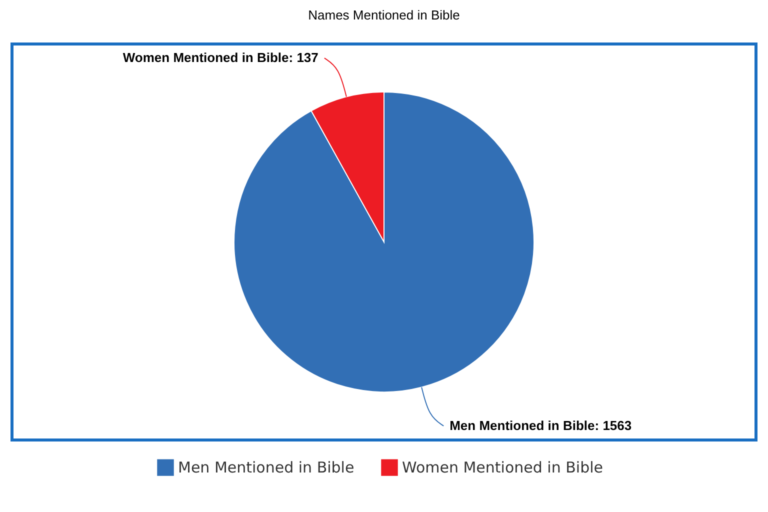 This screenshot has width=768, height=512. What do you see at coordinates (266, 467) in the screenshot?
I see `legend-label: Men Mentioned in Bible` at bounding box center [266, 467].